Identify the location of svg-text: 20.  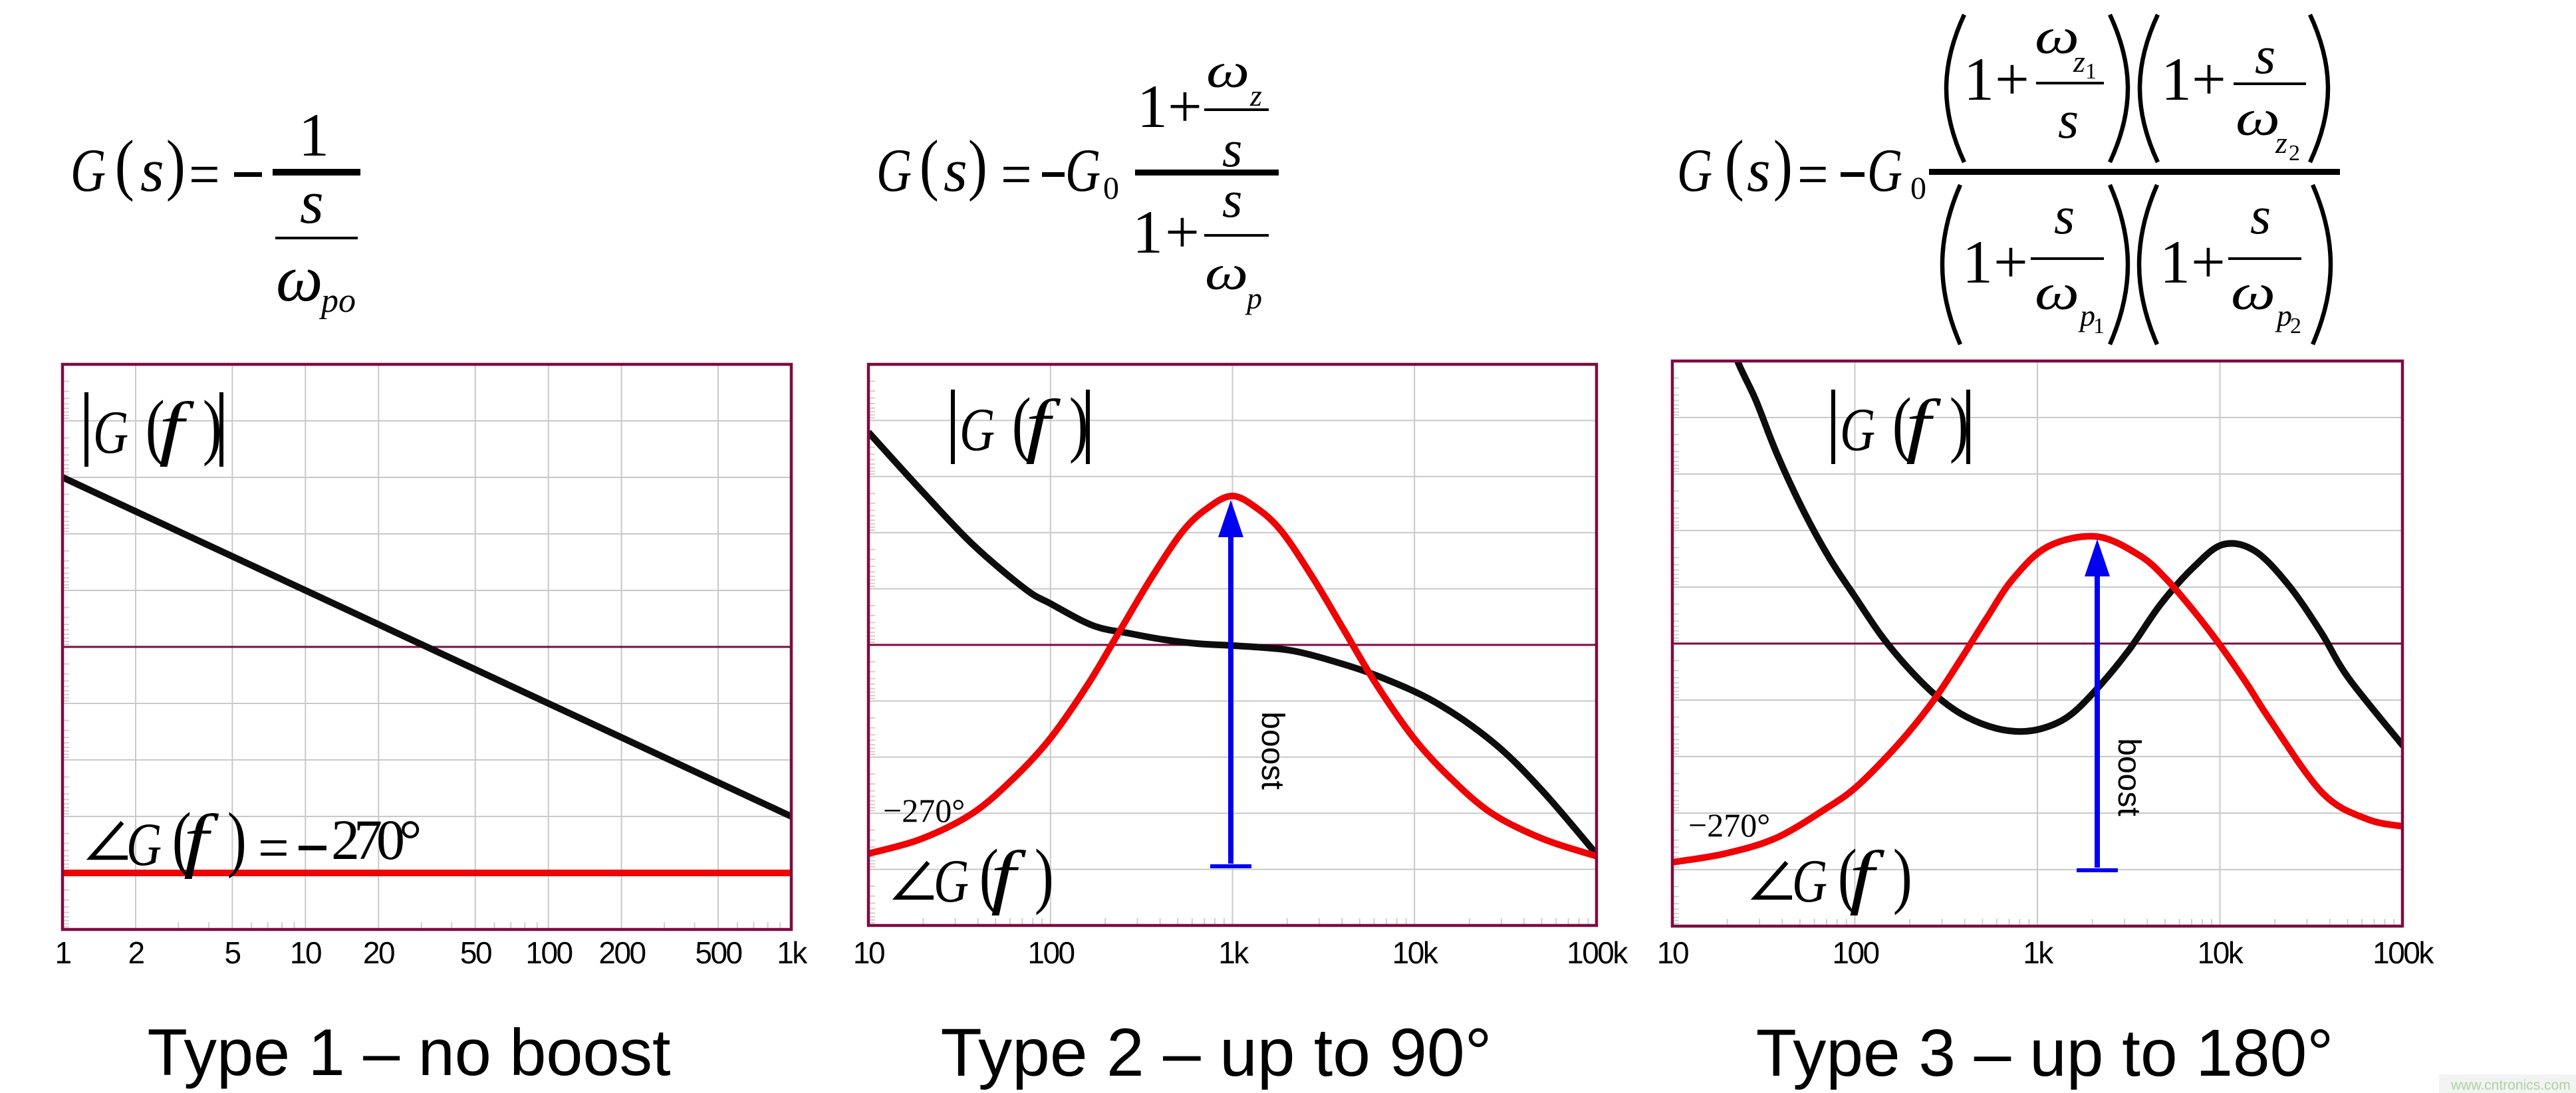
(378, 953).